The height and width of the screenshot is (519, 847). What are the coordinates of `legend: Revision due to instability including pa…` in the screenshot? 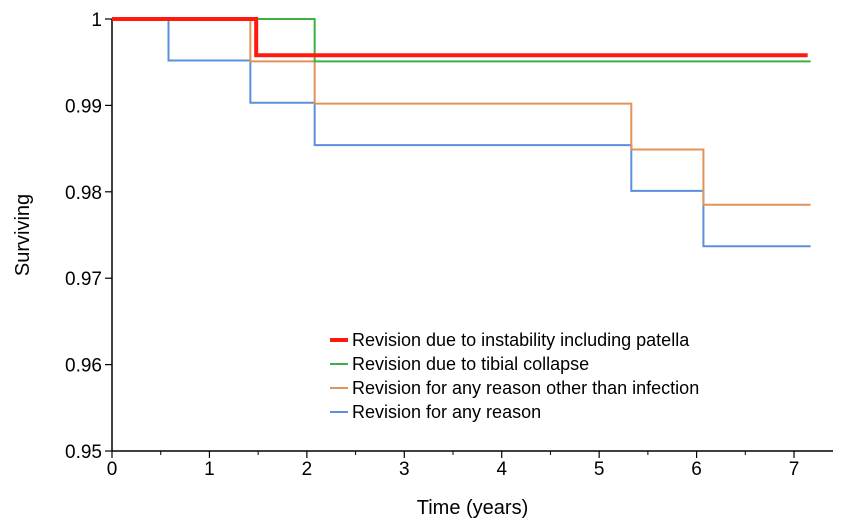 It's located at (514, 376).